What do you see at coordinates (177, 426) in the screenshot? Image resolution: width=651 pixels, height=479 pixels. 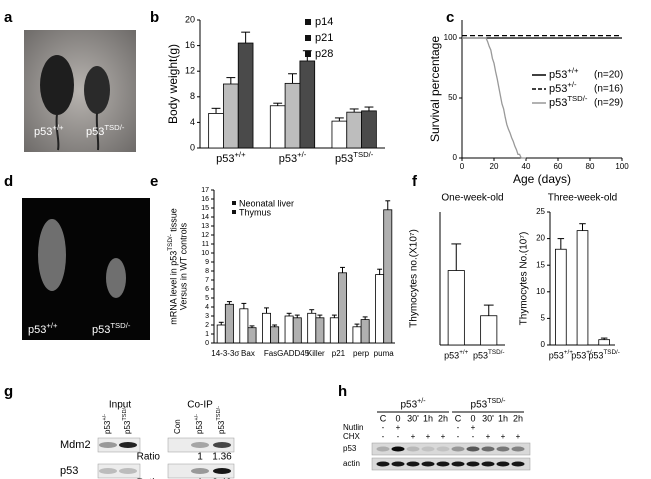 I see `lane-label: Con` at bounding box center [177, 426].